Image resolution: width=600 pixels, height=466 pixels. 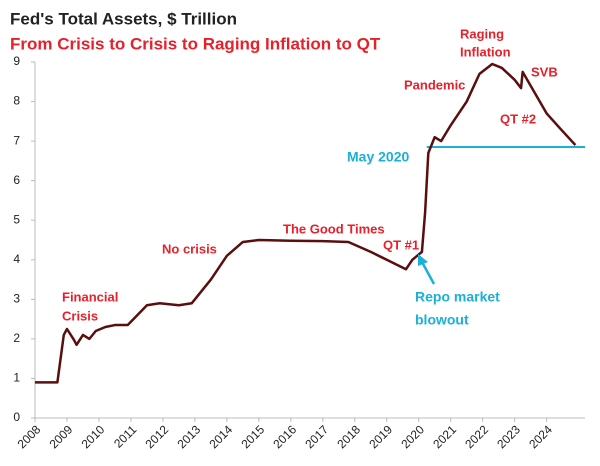 I want to click on annotation: QT #1, so click(x=401, y=244).